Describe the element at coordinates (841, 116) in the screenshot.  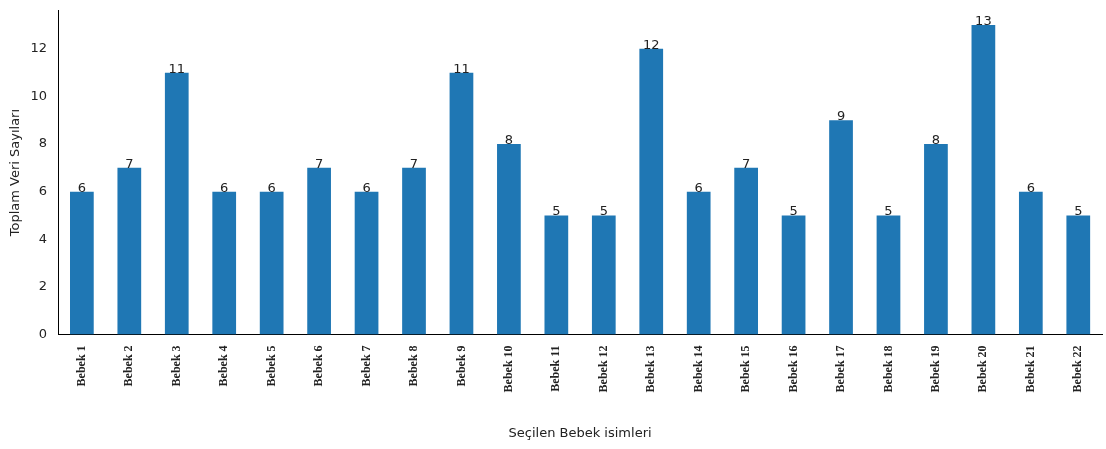
I see `data-label: 9` at that location.